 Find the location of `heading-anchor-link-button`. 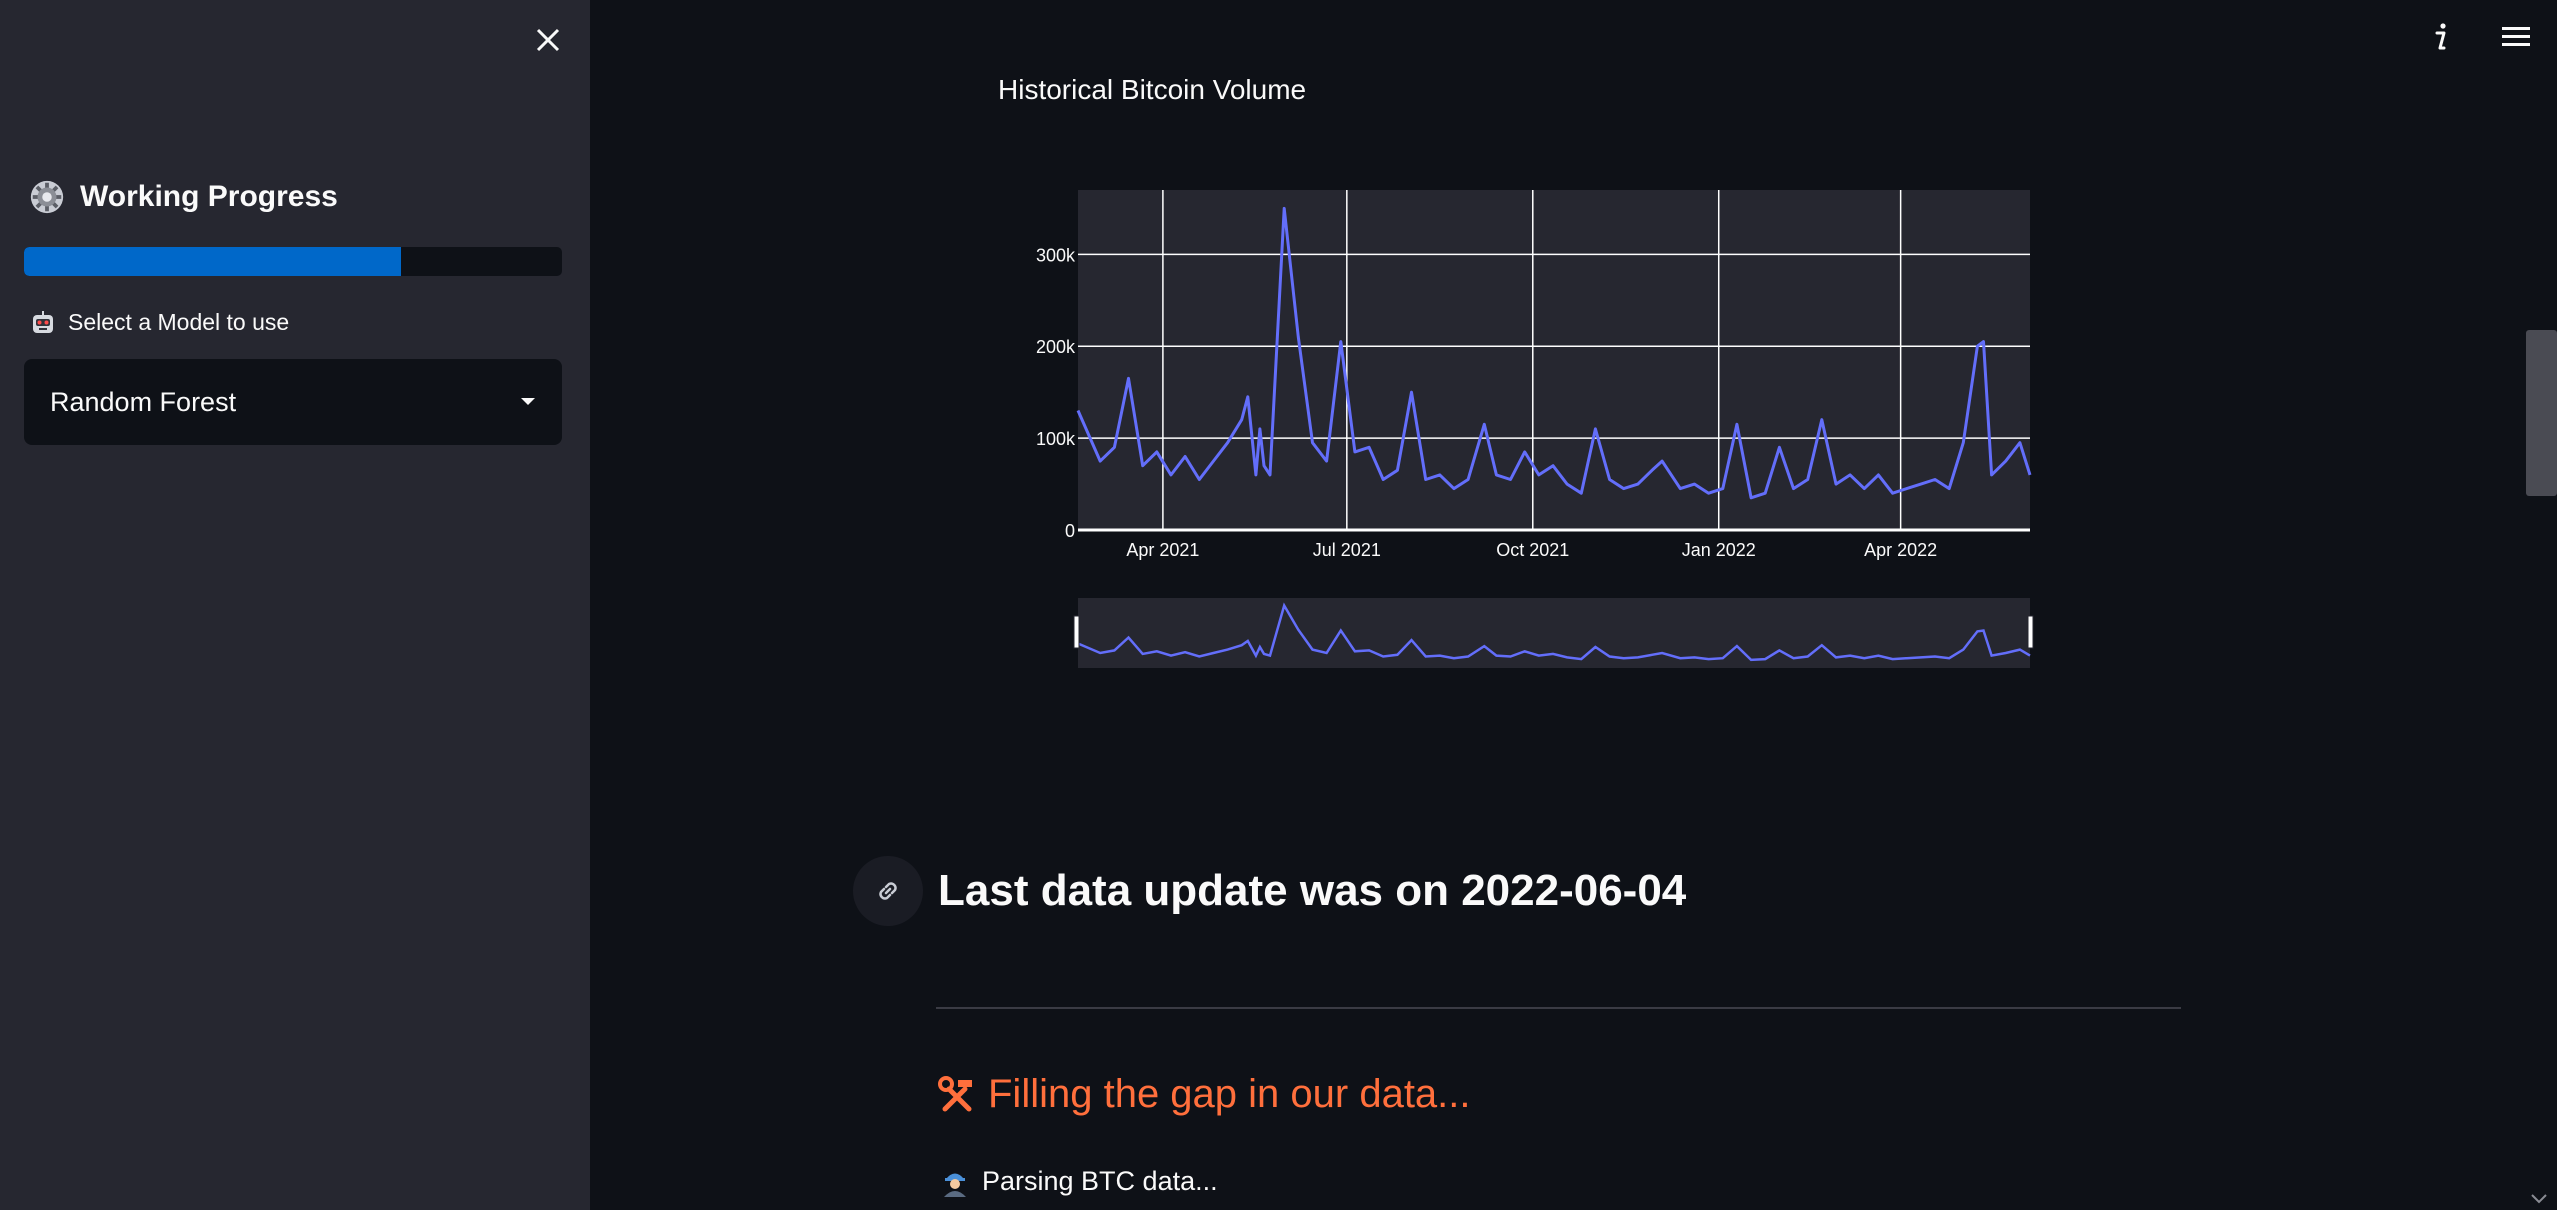

heading-anchor-link-button is located at coordinates (888, 891).